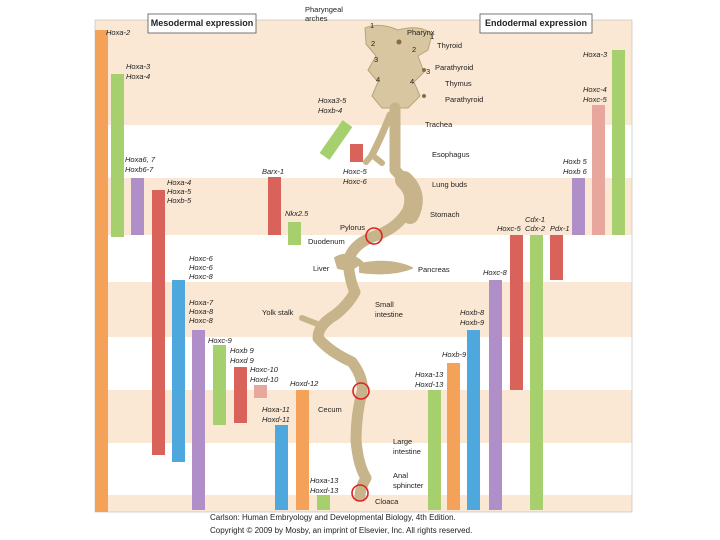  Describe the element at coordinates (595, 89) in the screenshot. I see `gene-label: Hoxc-4` at that location.